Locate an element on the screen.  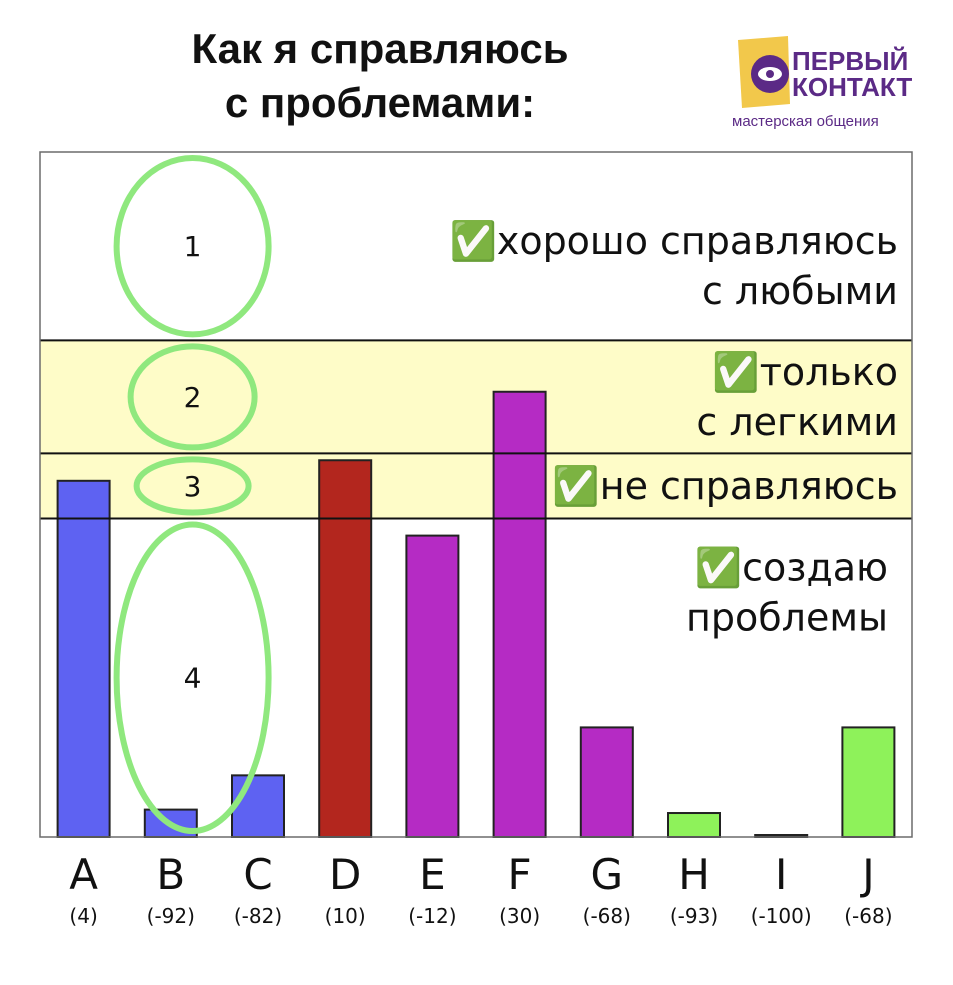
category-label-H: H is located at coordinates (694, 874).